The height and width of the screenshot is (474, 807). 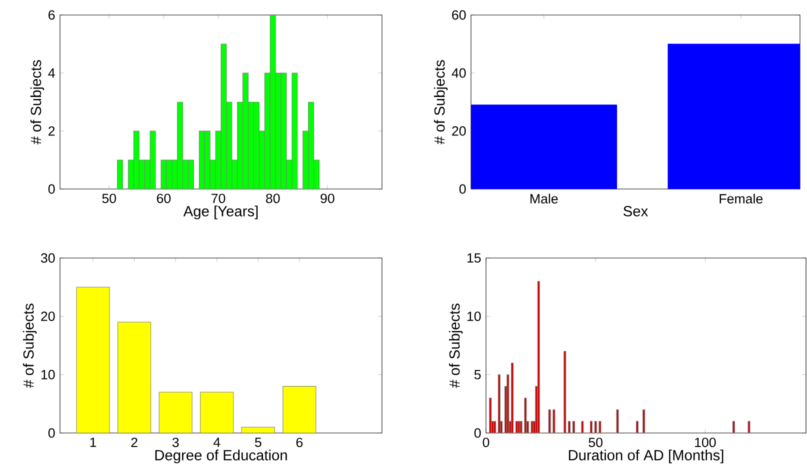 What do you see at coordinates (163, 199) in the screenshot?
I see `x-tick-label: 60` at bounding box center [163, 199].